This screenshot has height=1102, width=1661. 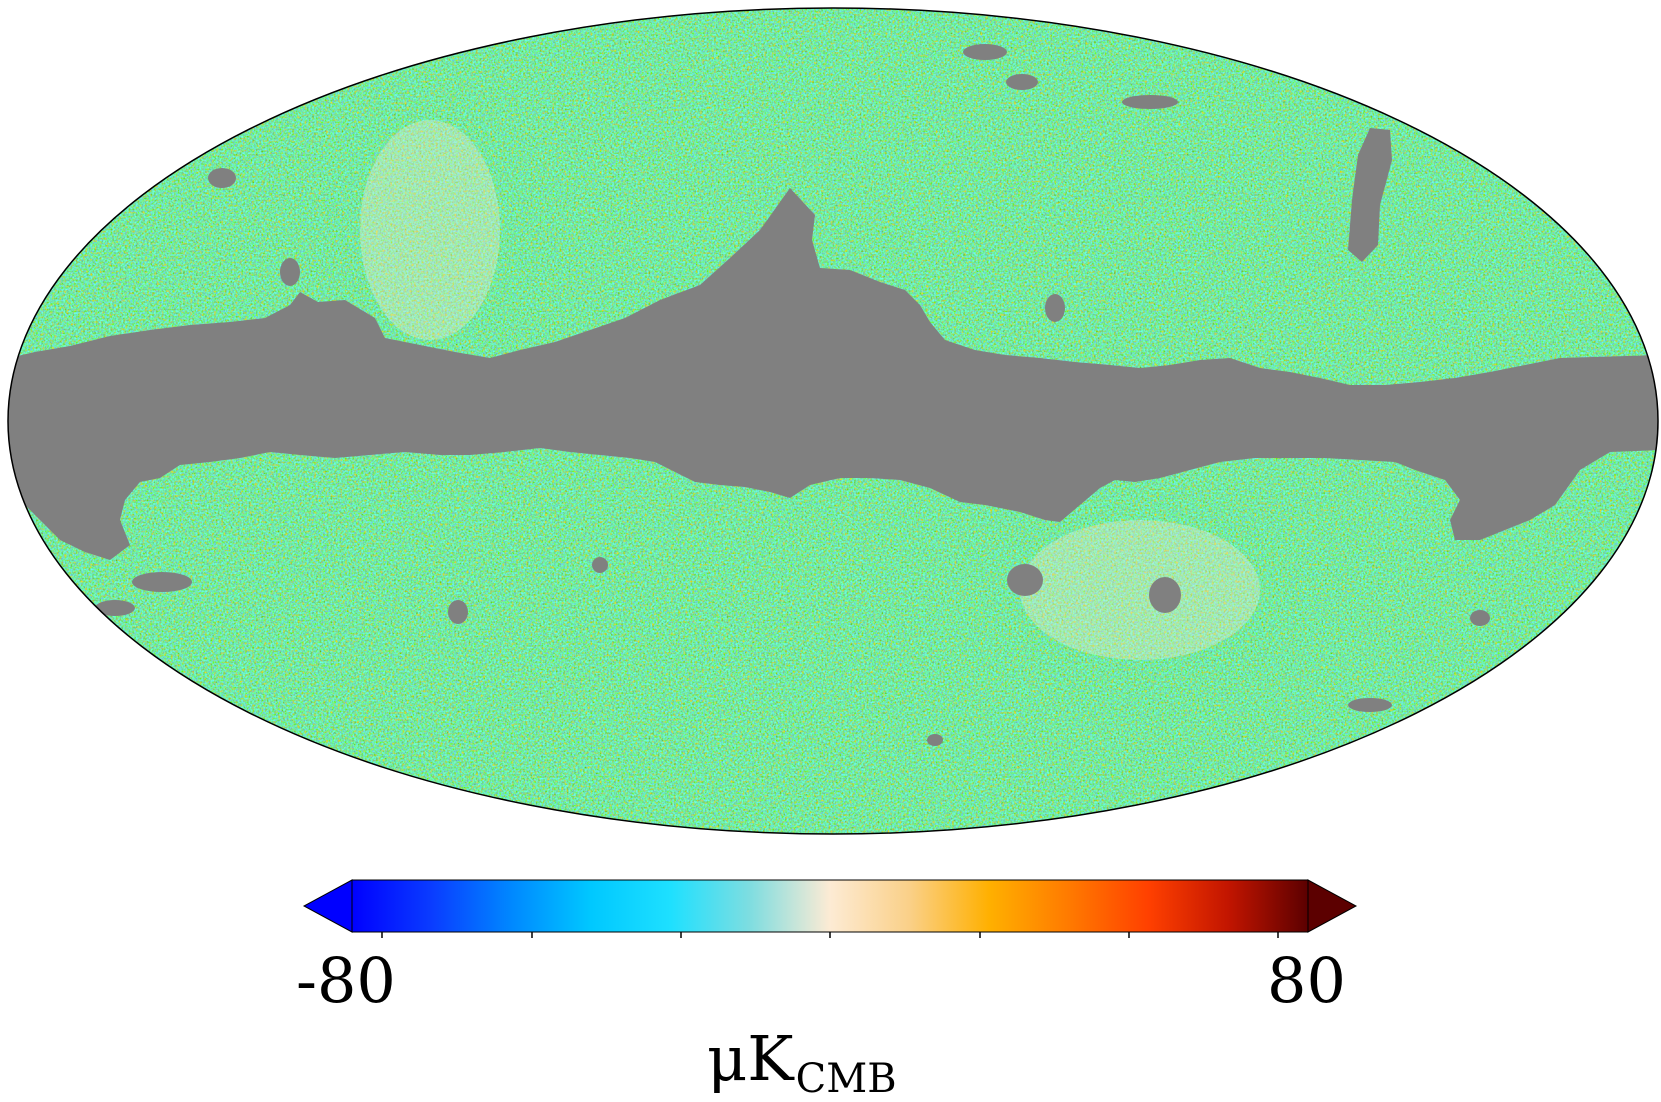 I want to click on unit-main: μK, so click(x=750, y=1058).